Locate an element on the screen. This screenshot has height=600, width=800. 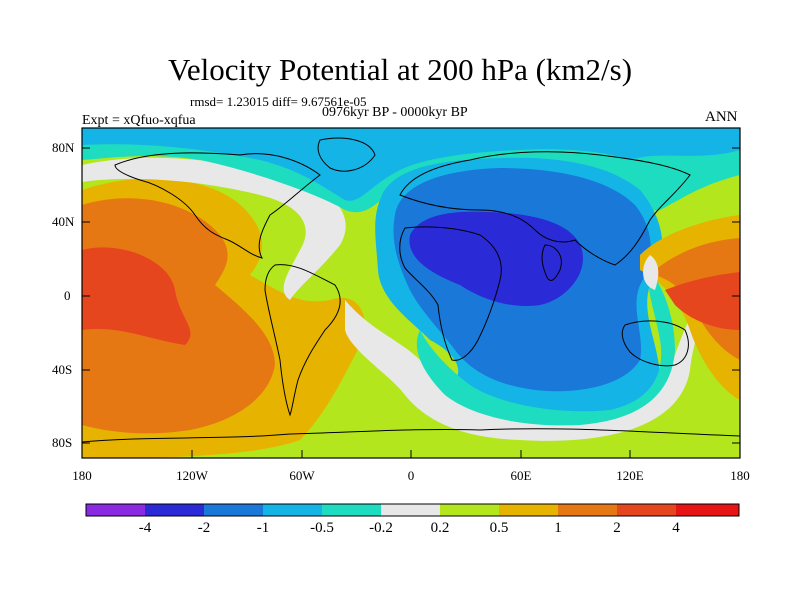
lat-tick-label: 80N is located at coordinates (63, 147).